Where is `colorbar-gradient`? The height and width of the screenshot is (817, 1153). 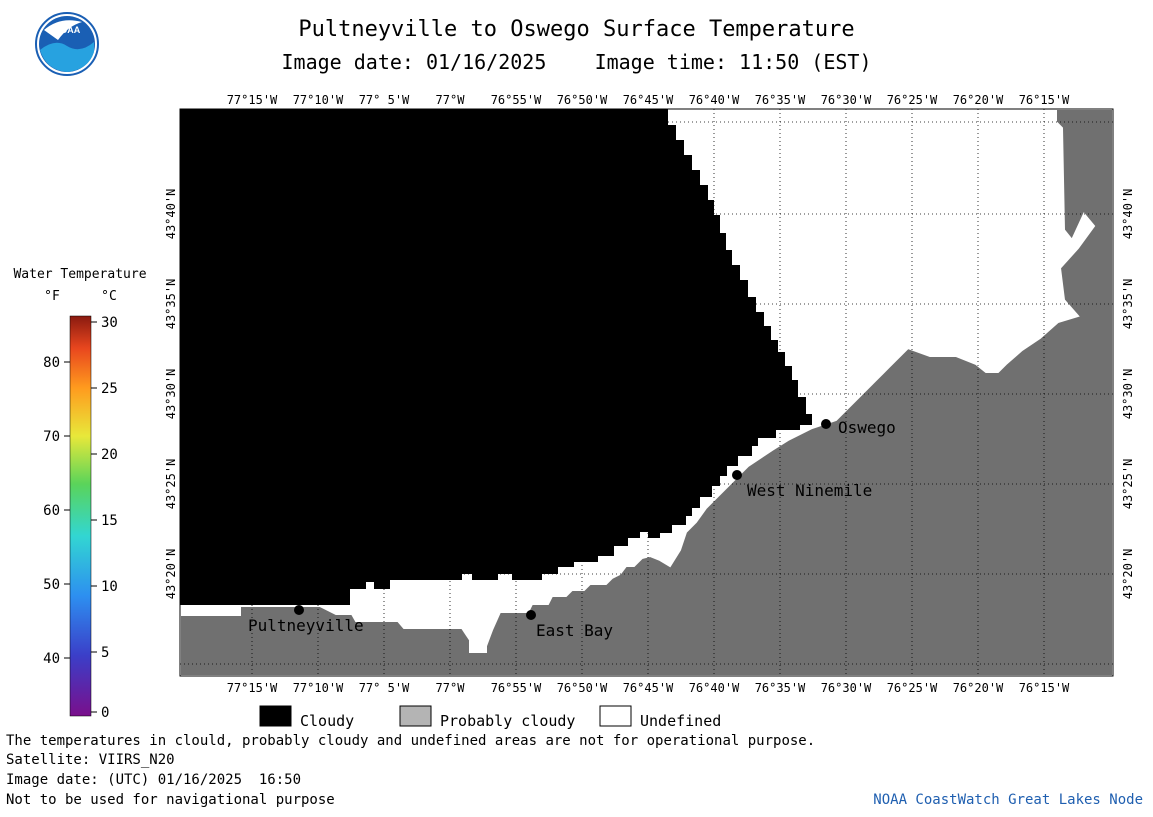 colorbar-gradient is located at coordinates (80, 516).